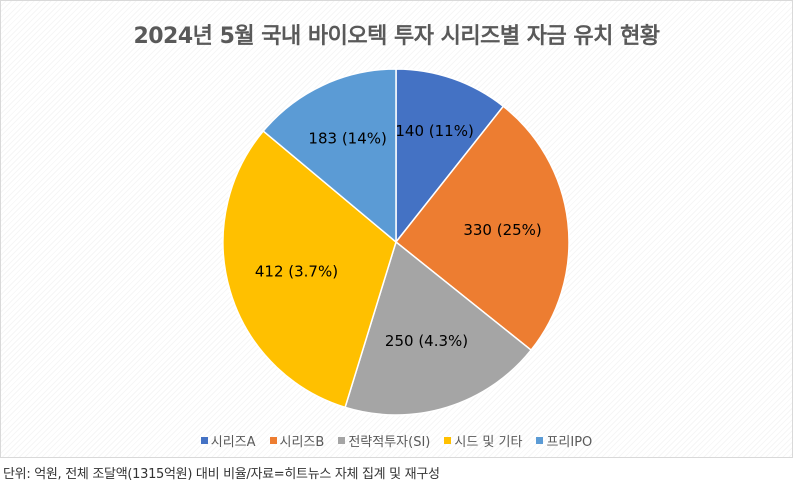 This screenshot has height=488, width=793. I want to click on legend-item: 전략적투자(SI), so click(384, 440).